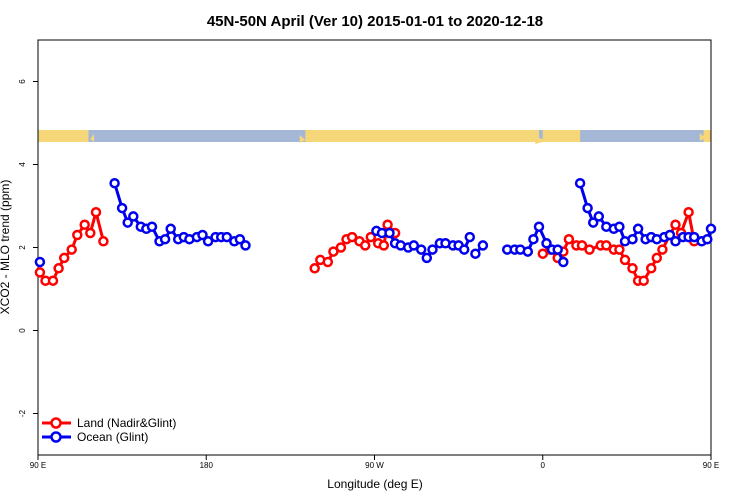 The width and height of the screenshot is (750, 500). I want to click on legend-ocean-marker, so click(56, 437).